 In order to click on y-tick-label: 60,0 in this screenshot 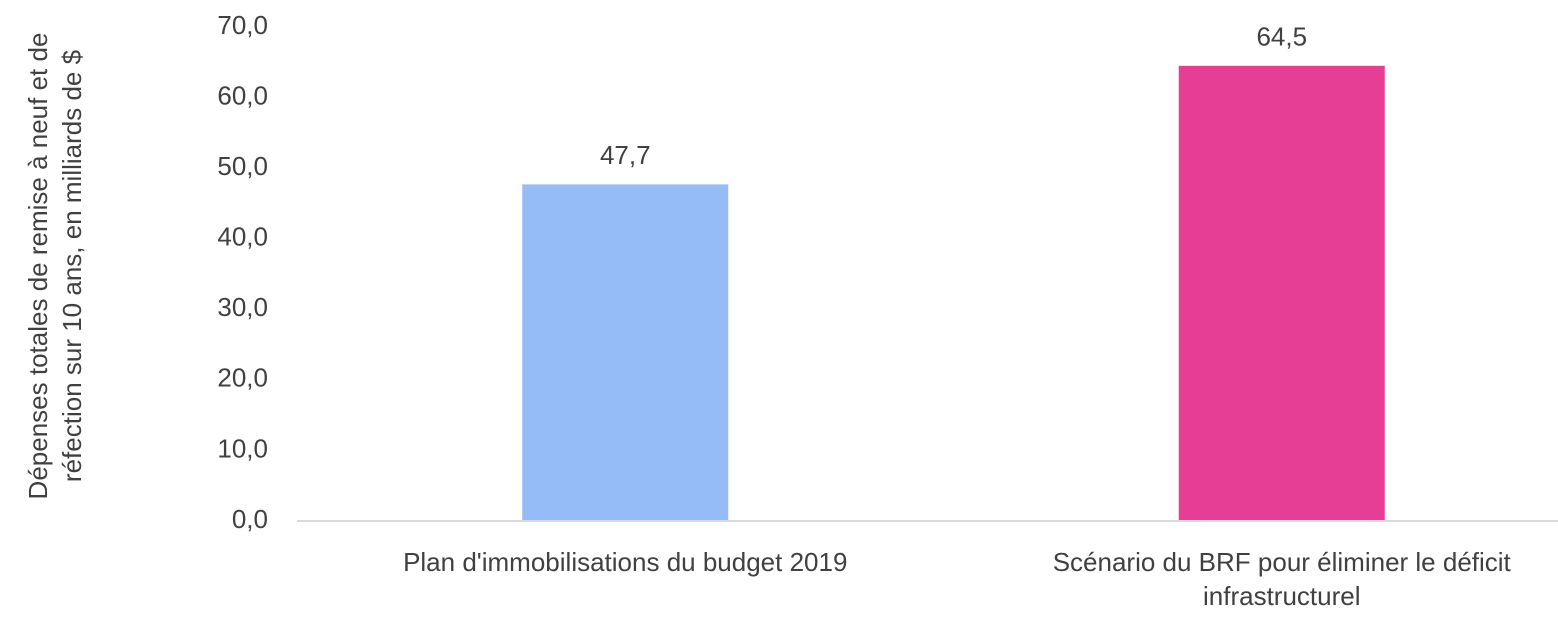, I will do `click(242, 95)`.